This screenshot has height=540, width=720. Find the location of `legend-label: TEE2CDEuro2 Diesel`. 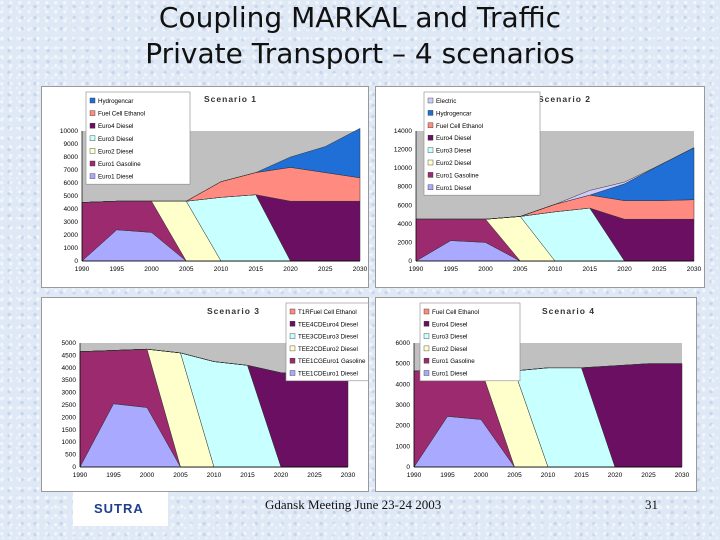

legend-label: TEE2CDEuro2 Diesel is located at coordinates (328, 349).